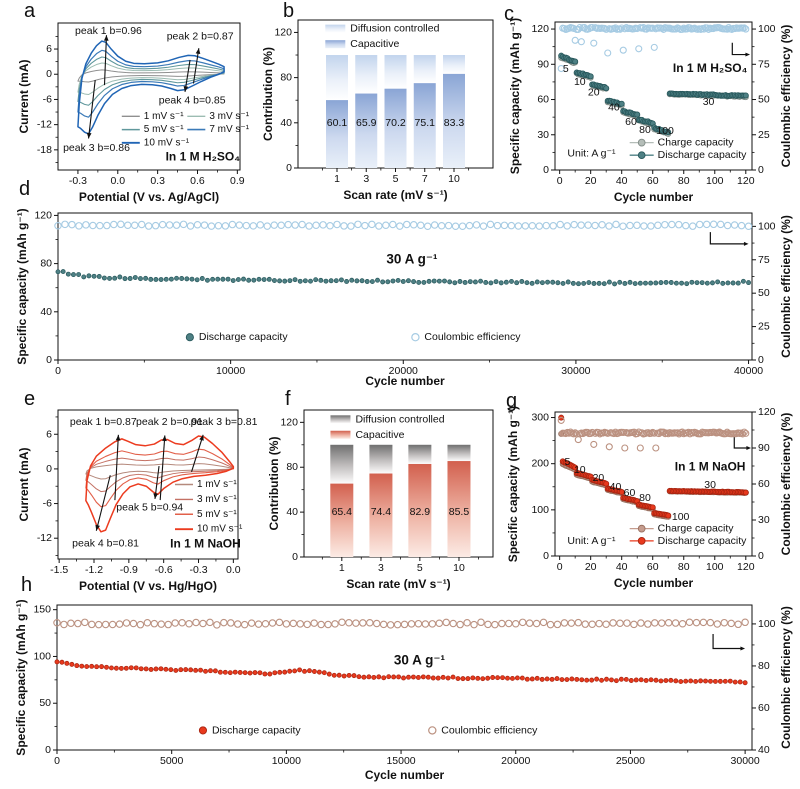  What do you see at coordinates (44, 125) in the screenshot?
I see `y-tick-label: -12` at bounding box center [44, 125].